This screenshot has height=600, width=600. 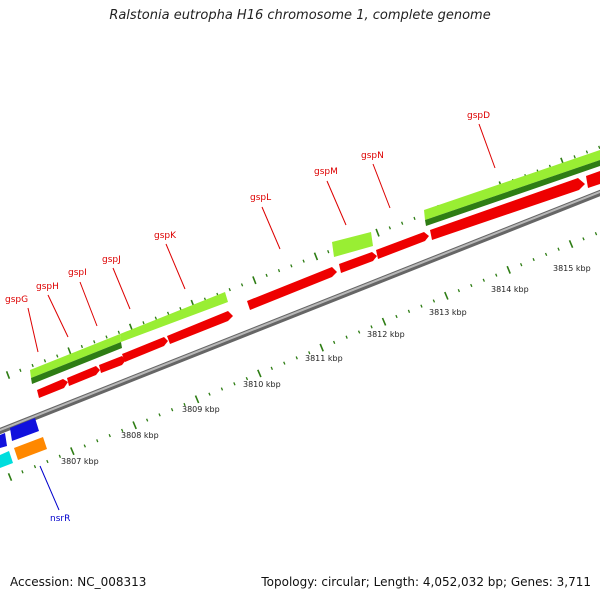 I want to click on gene-block-gspG-H-dark, so click(x=76, y=363).